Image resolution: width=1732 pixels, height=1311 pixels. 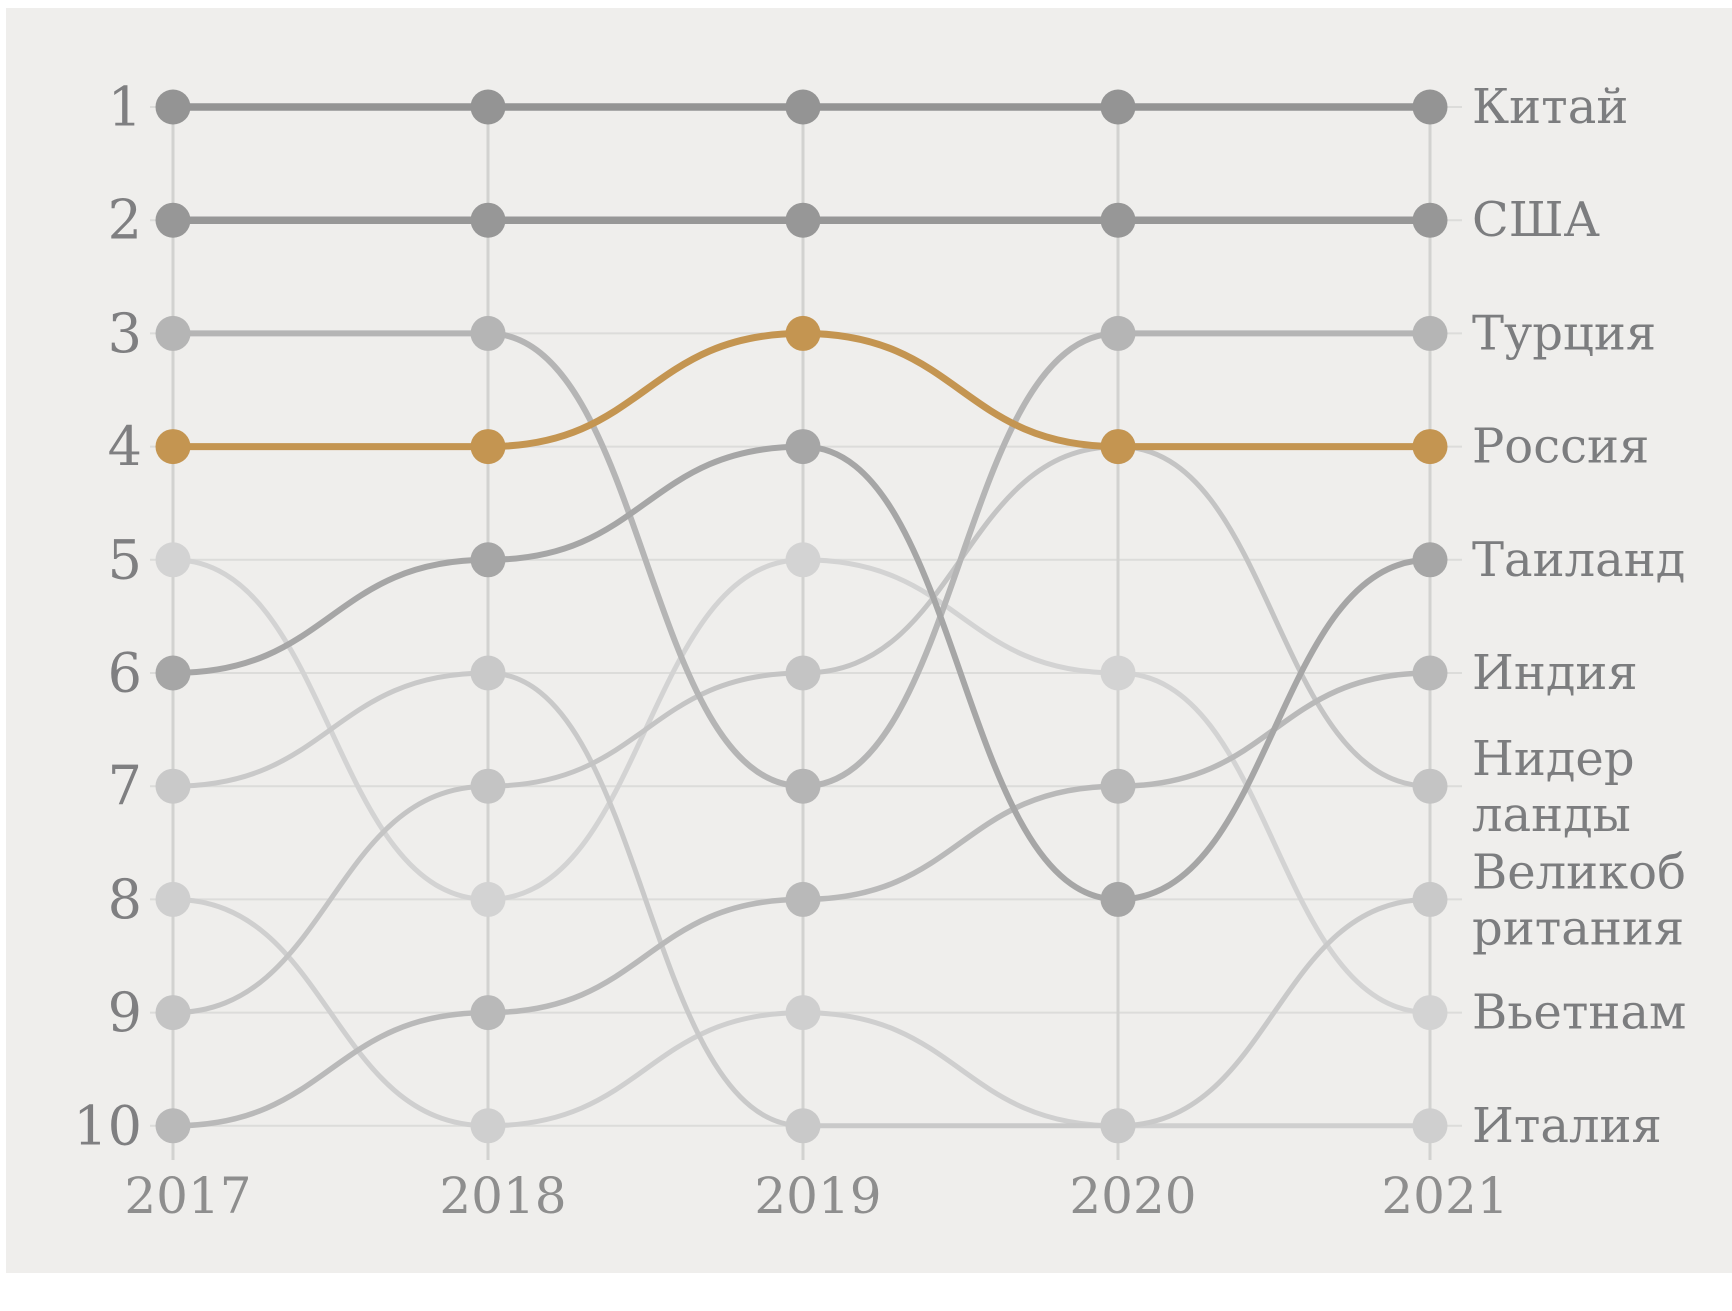 I want to click on year-axis-label: 2018, so click(x=502, y=1196).